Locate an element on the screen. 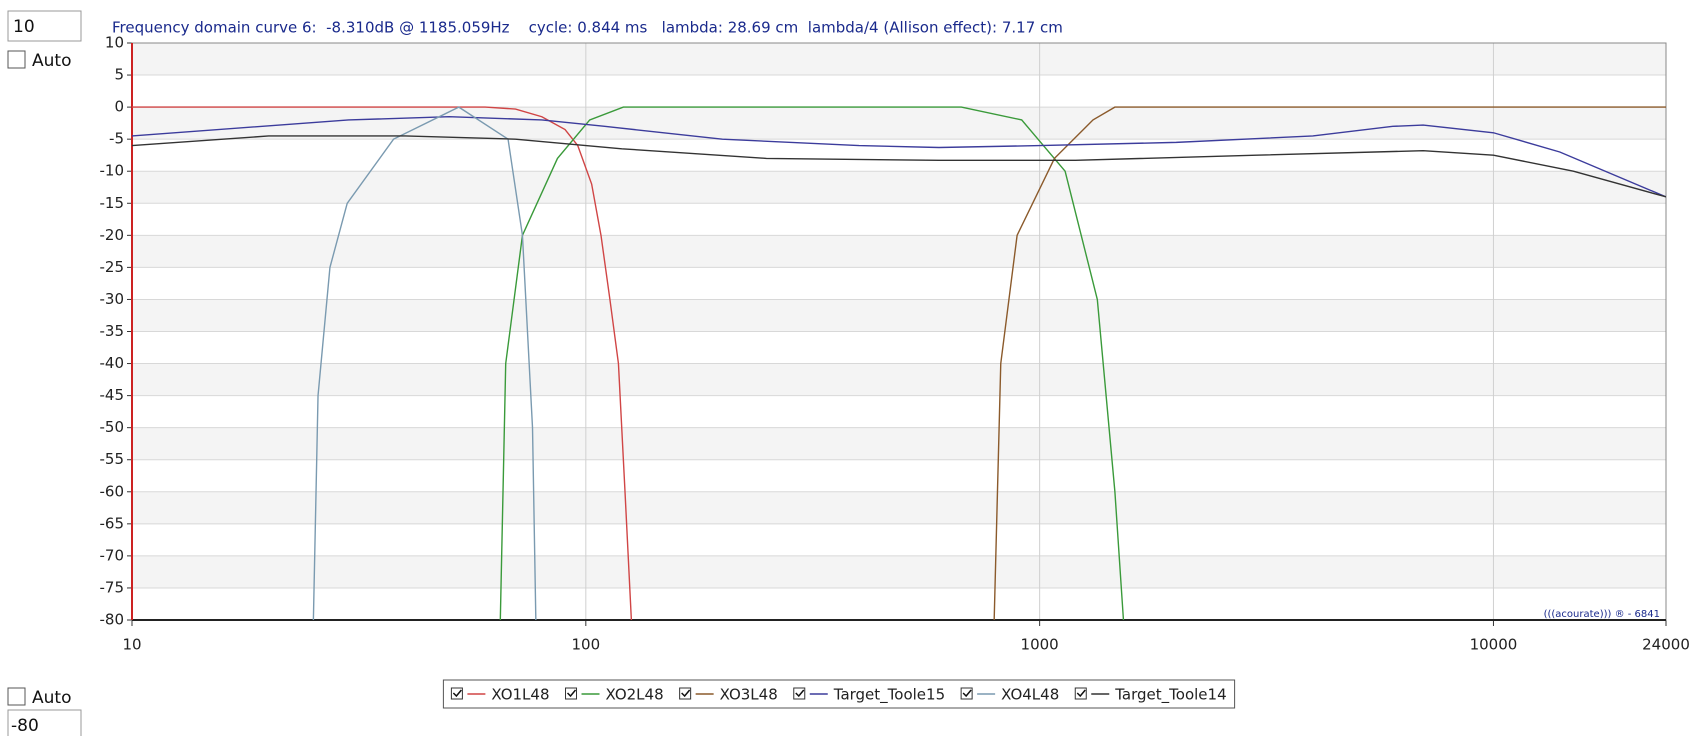  y-min-input is located at coordinates (44, 722).